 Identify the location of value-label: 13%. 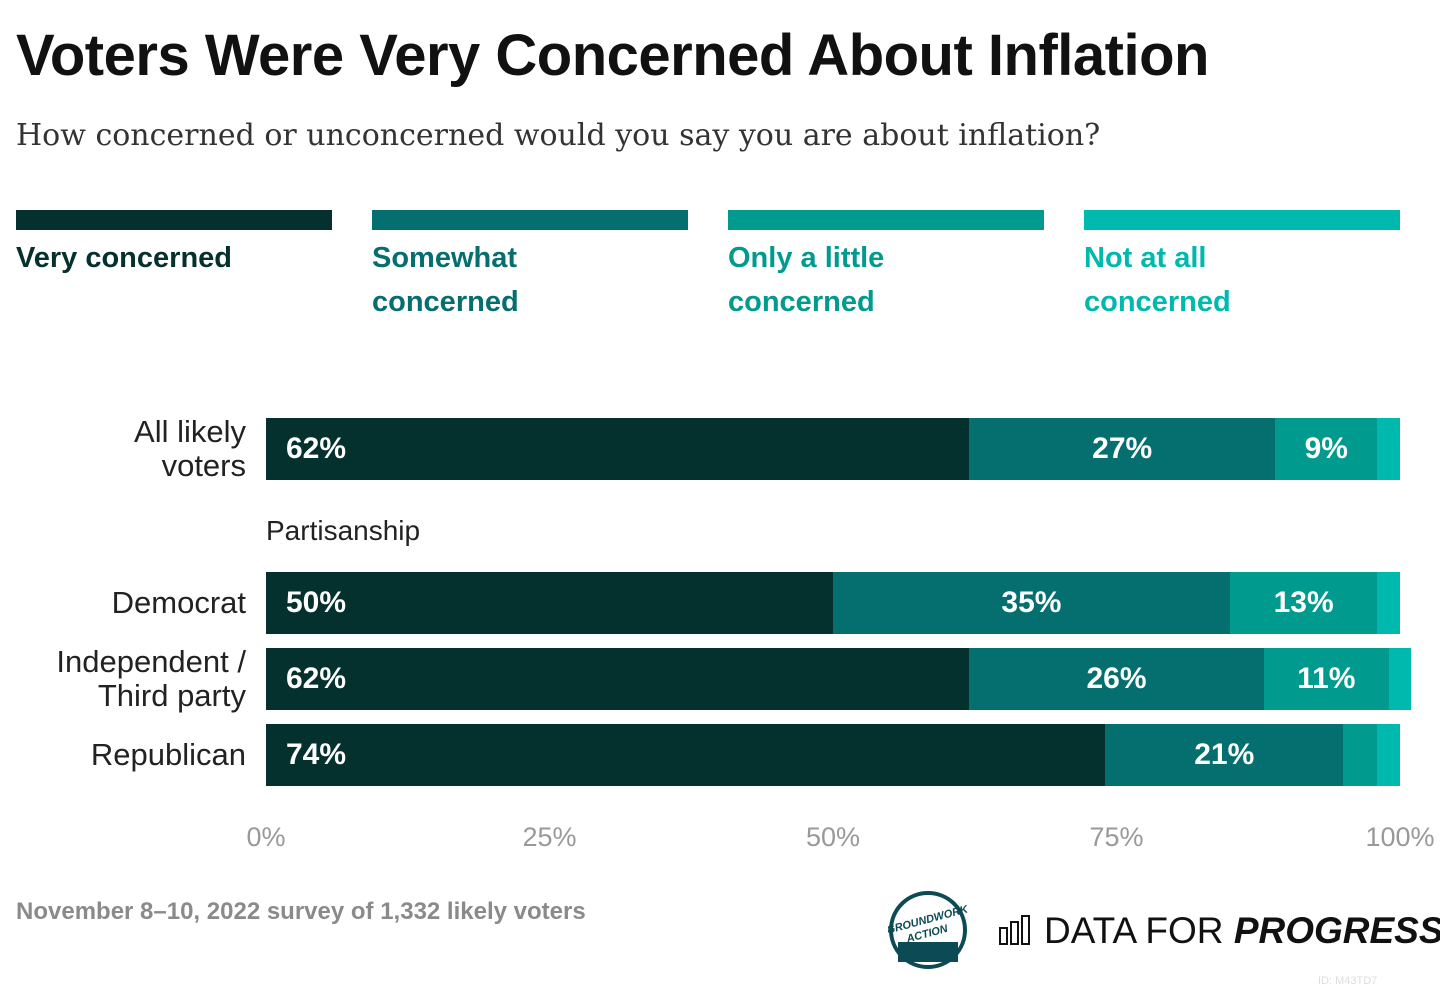
(1303, 602).